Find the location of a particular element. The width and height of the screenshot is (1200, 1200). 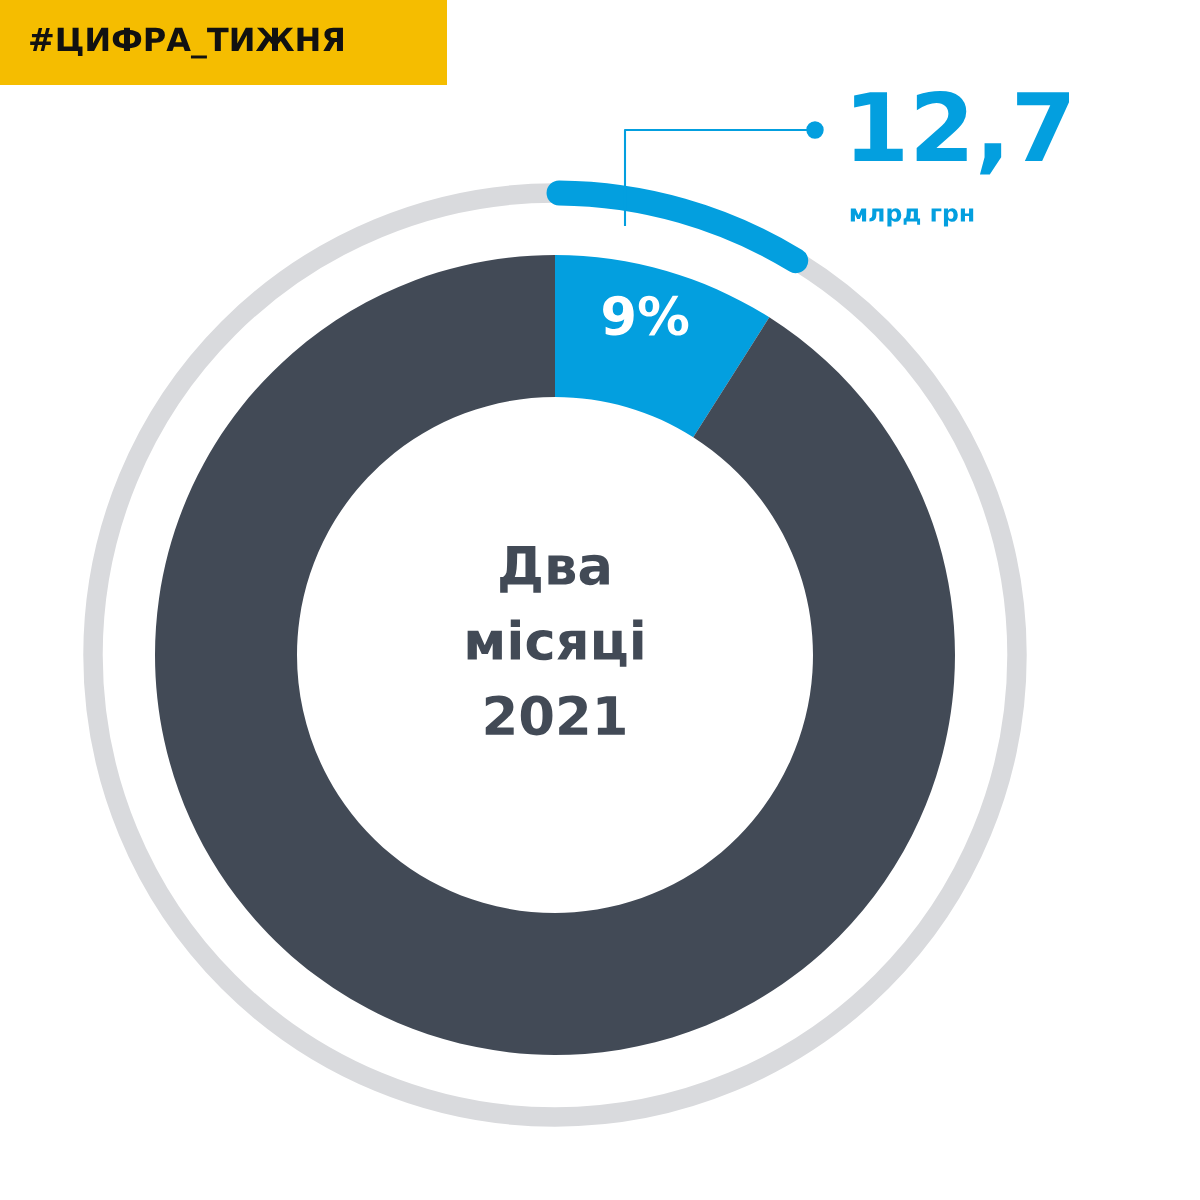

chart-title: #ЦИФРА_ТИЖНЯ is located at coordinates (186, 43).